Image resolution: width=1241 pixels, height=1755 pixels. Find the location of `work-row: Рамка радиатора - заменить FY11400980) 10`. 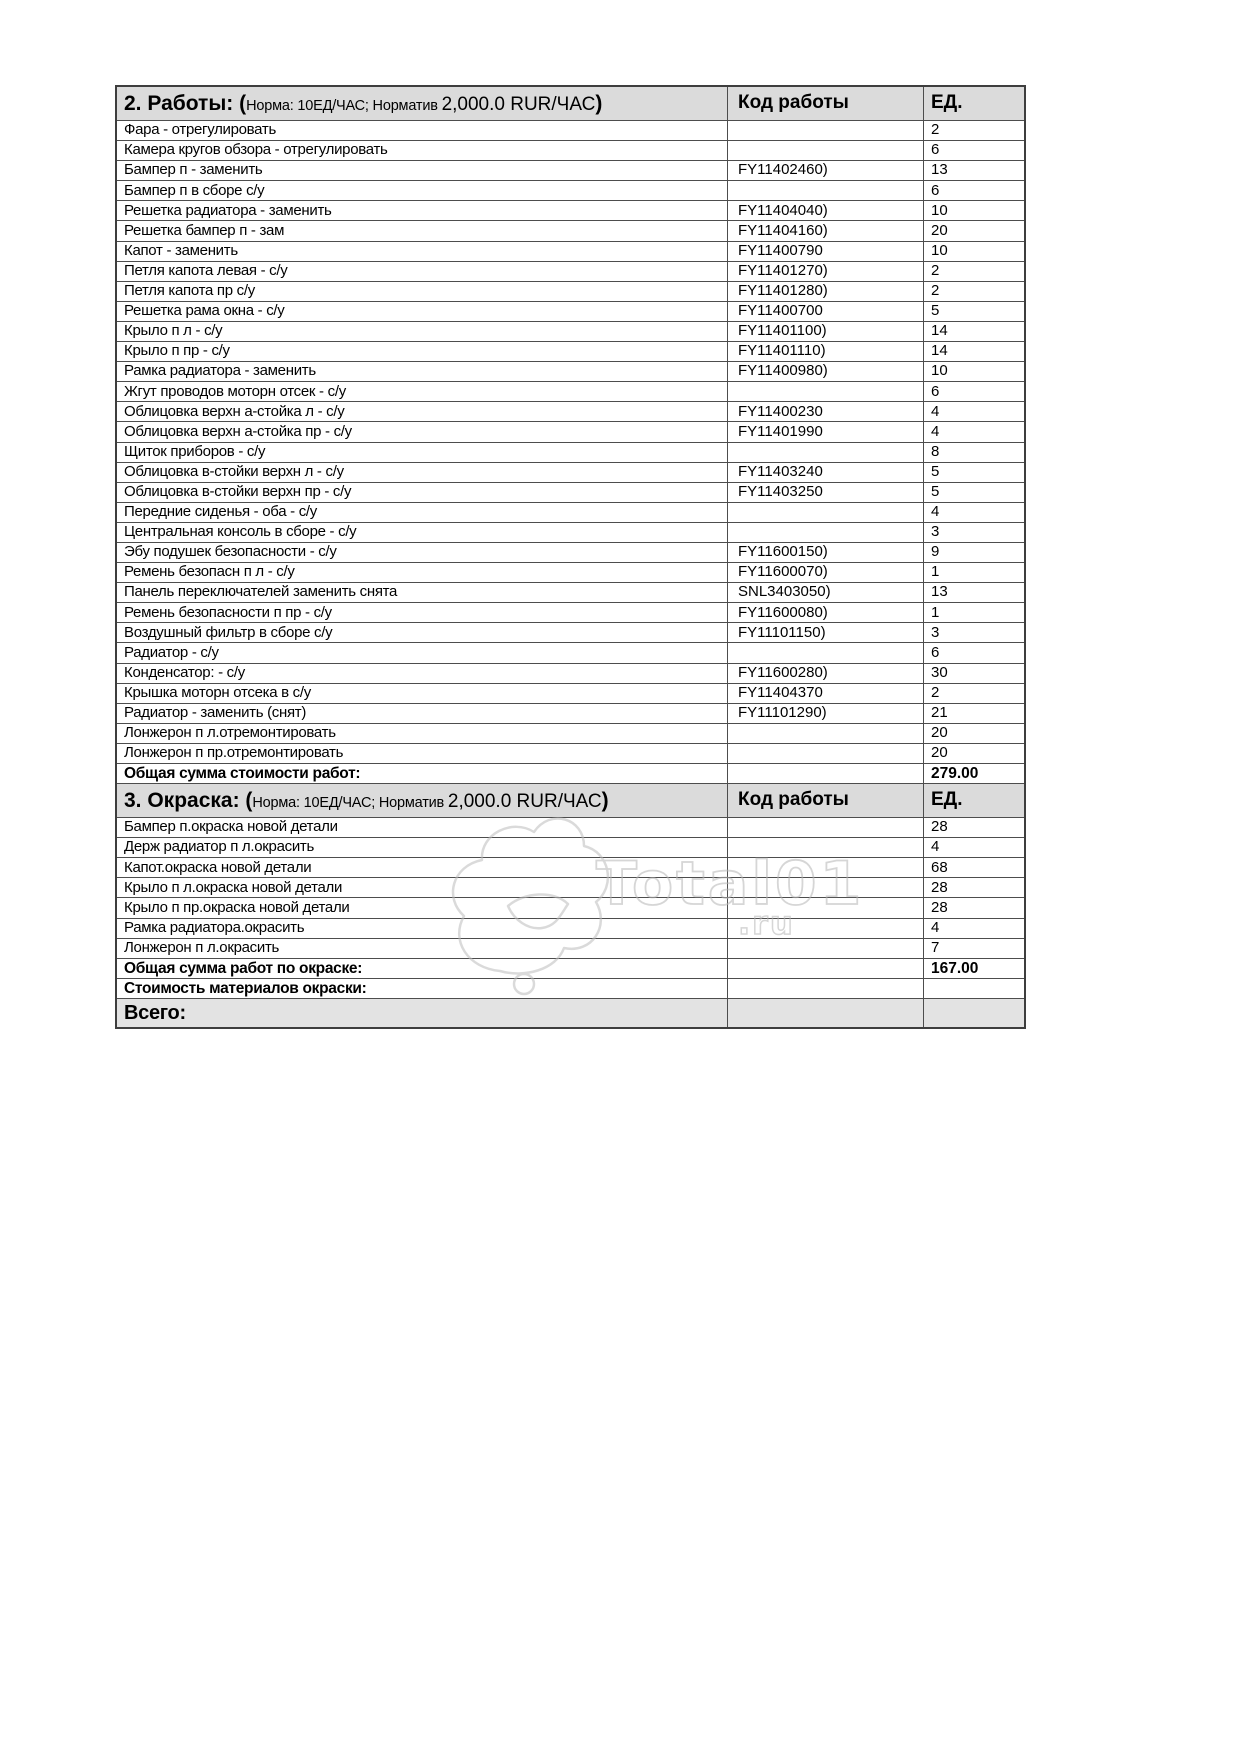

work-row: Рамка радиатора - заменить FY11400980) 10 is located at coordinates (570, 372).